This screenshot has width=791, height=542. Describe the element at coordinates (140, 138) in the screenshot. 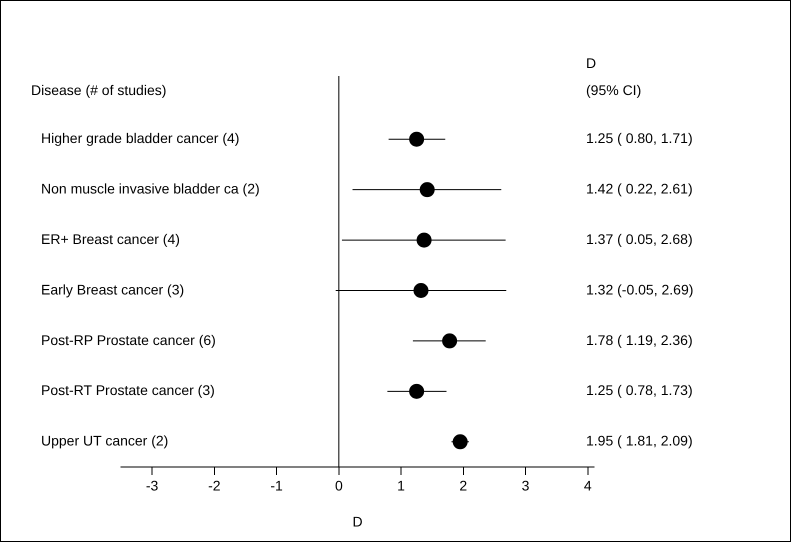

I see `y-tick-label: Higher grade bladder cancer (4)` at that location.